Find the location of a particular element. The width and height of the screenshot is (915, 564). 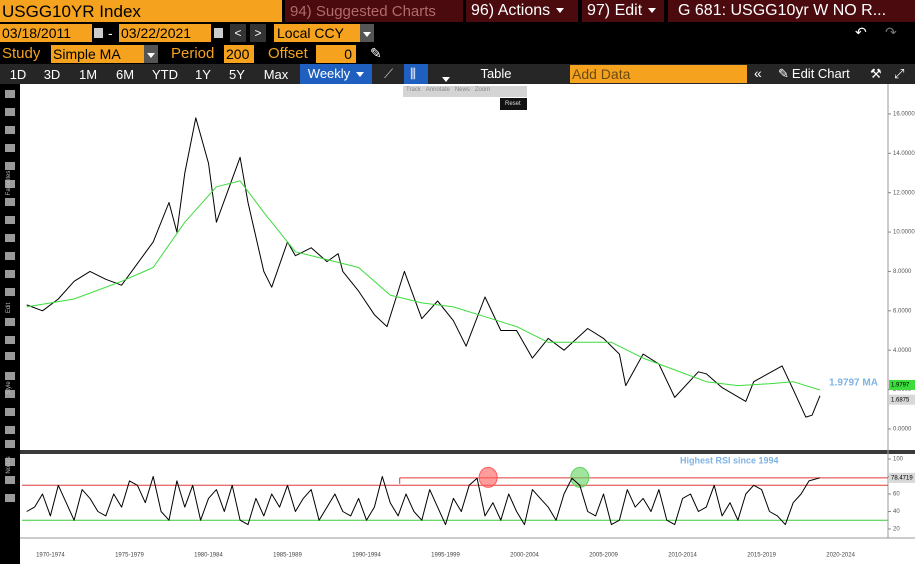

frequency-label: Weekly is located at coordinates (329, 73).